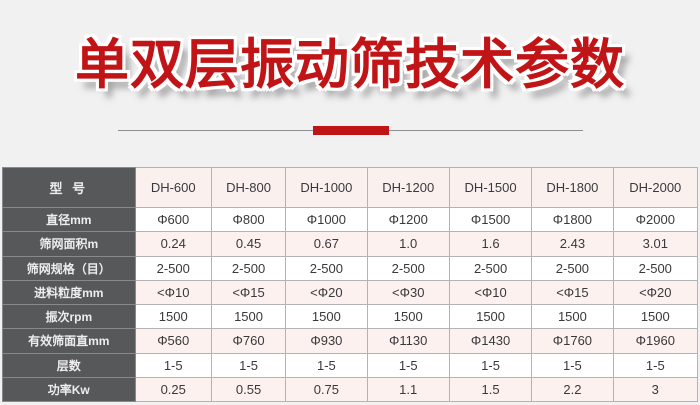  Describe the element at coordinates (69, 365) in the screenshot. I see `row-label-cell: 层数` at that location.